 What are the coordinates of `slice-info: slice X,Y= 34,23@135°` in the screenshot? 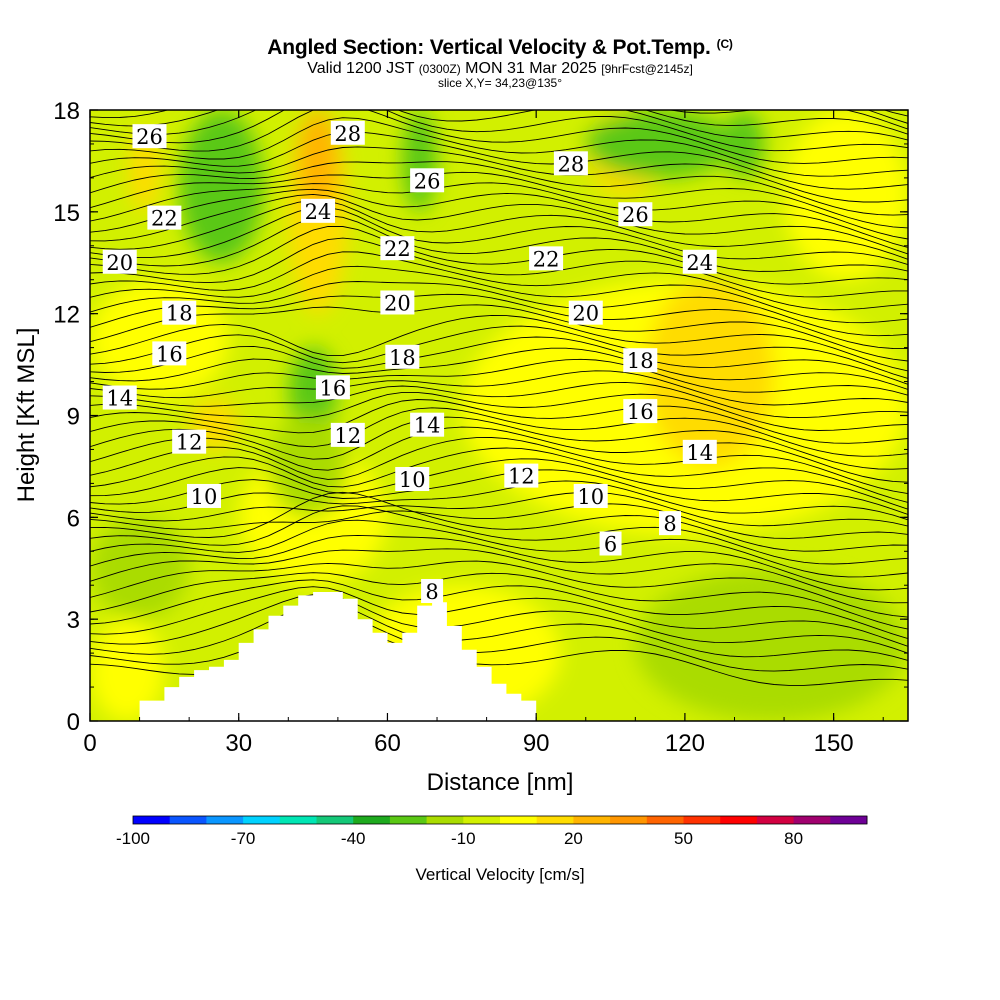 It's located at (500, 83).